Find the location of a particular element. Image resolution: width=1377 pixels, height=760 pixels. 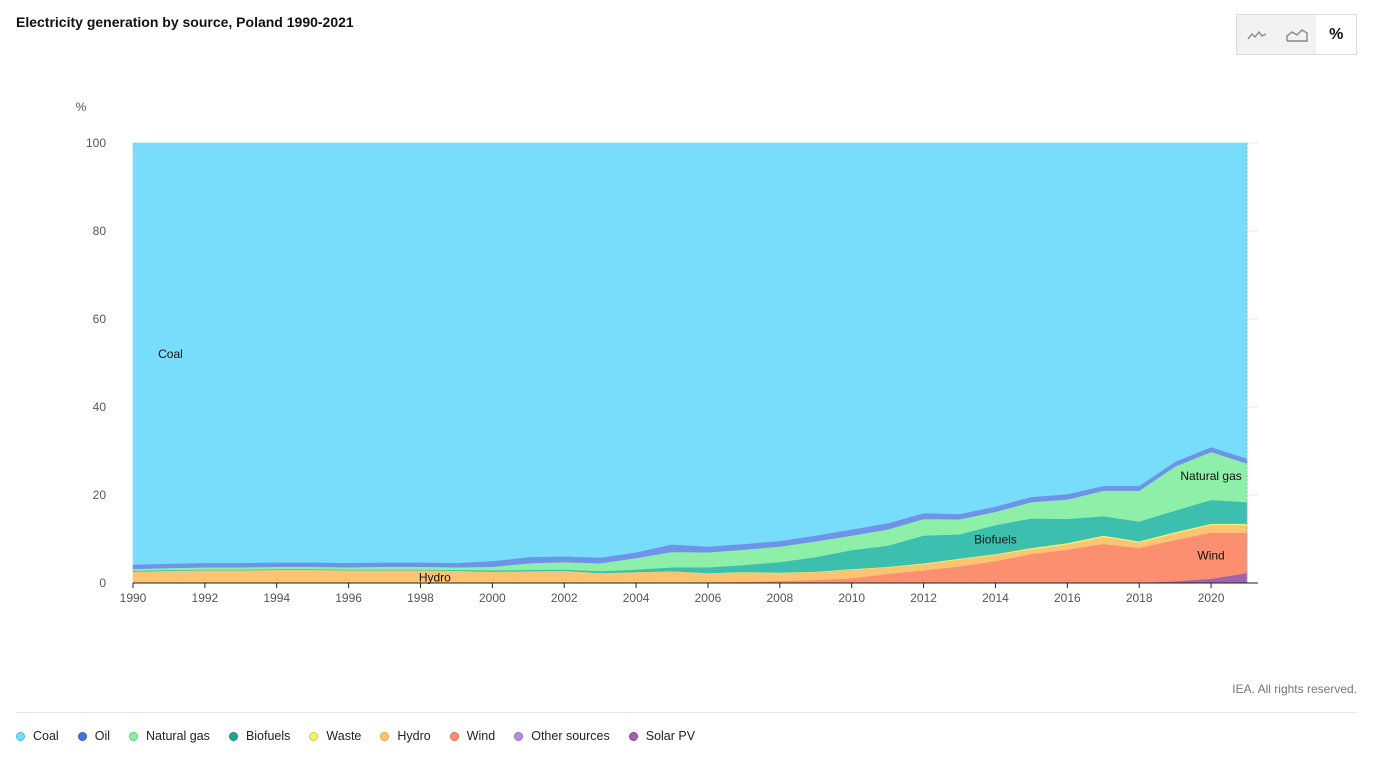

area-view-button is located at coordinates (1297, 34).